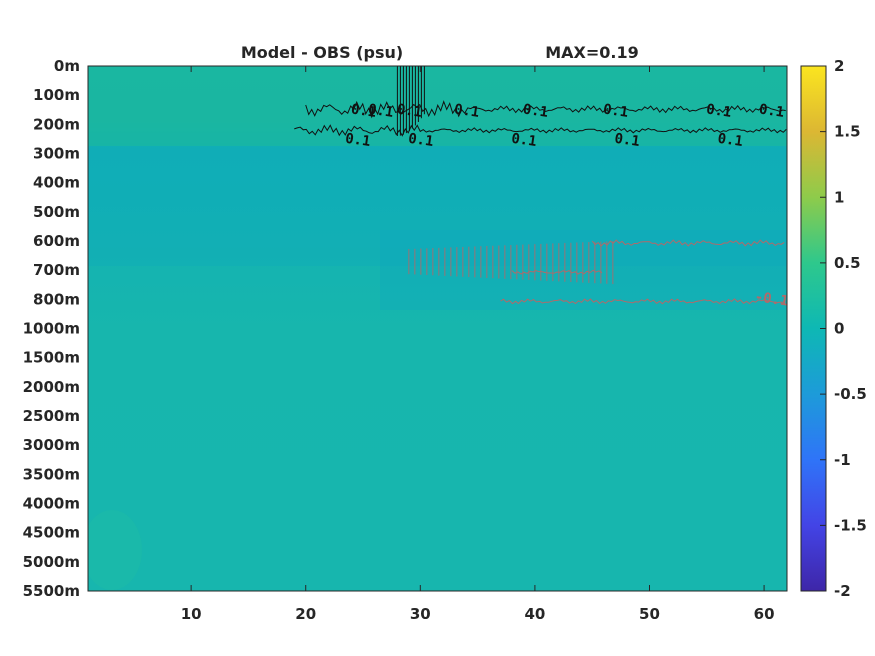  Describe the element at coordinates (67, 66) in the screenshot. I see `y-tick-label: 0m` at that location.